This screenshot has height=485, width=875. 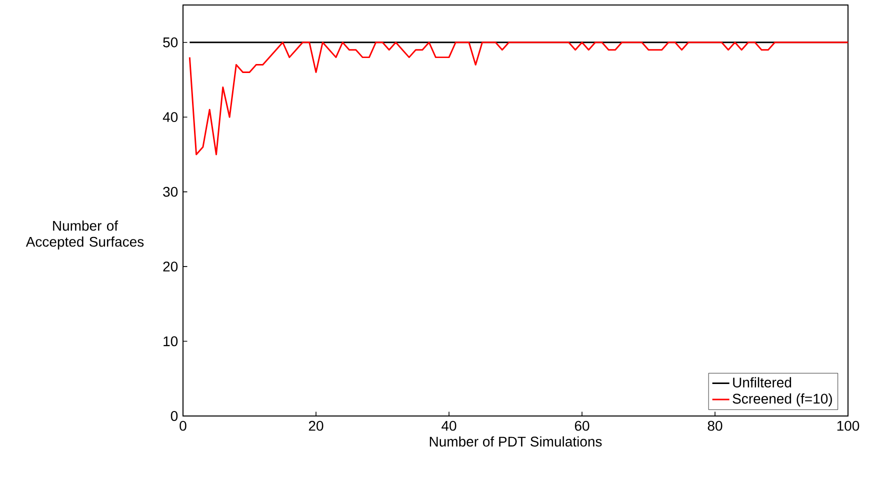 I want to click on y-tick-label: 30, so click(x=170, y=191).